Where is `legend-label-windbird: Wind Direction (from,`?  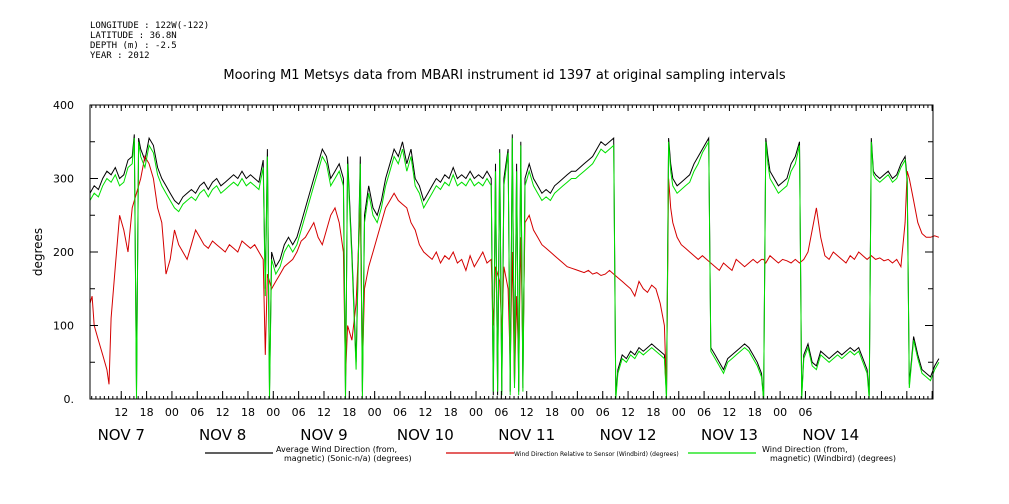 legend-label-windbird: Wind Direction (from, is located at coordinates (805, 449).